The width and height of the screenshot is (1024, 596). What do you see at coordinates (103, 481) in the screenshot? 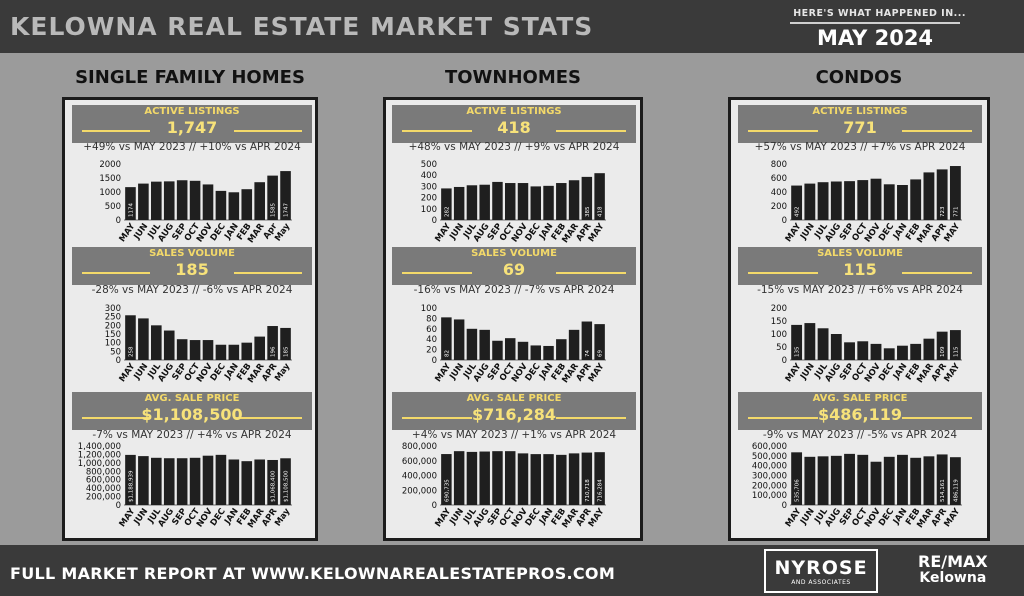
I see `y-tick-label: 600,000` at bounding box center [103, 481].